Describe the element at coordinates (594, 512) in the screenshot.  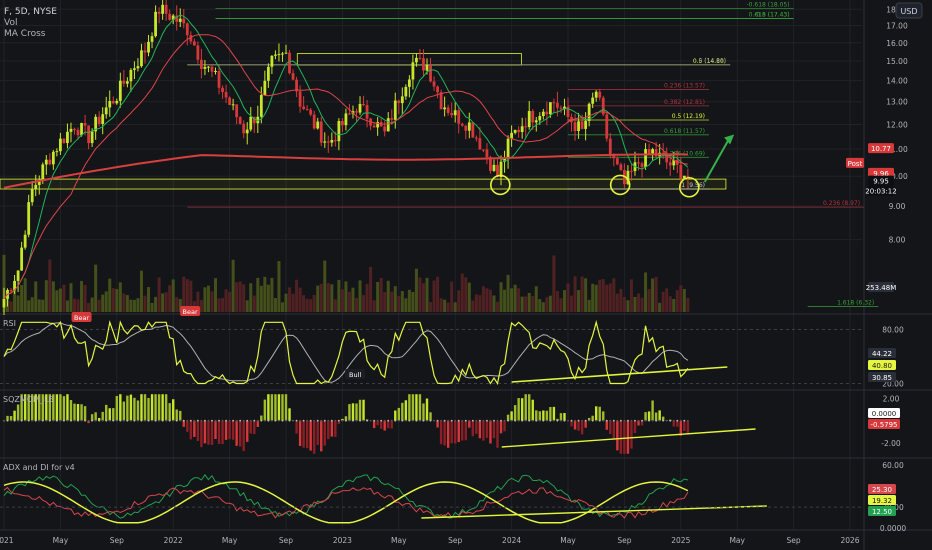
I see `adx-trendline` at that location.